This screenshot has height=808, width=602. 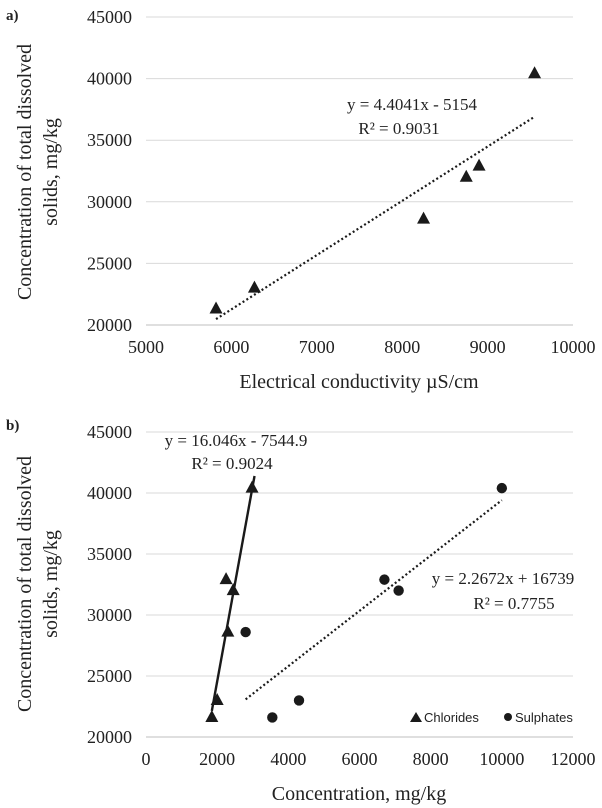 I want to click on x-tick-label: 4000, so click(x=288, y=759).